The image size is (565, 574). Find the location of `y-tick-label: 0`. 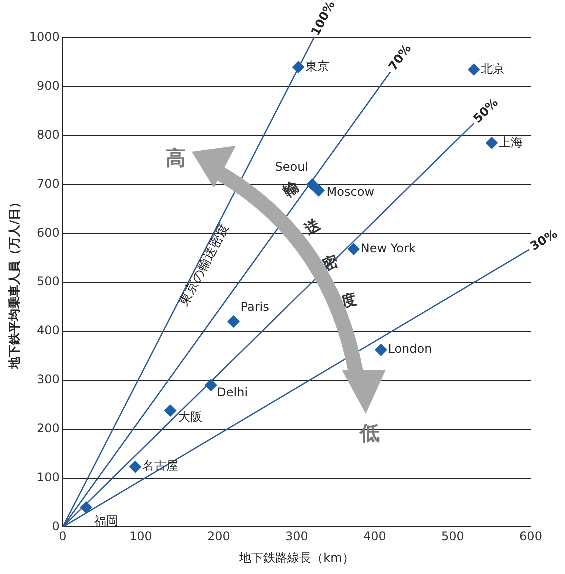

y-tick-label: 0 is located at coordinates (56, 526).